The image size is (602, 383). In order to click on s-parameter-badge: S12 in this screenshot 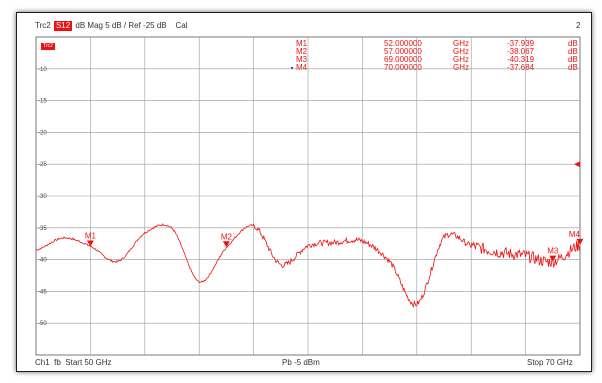, I will do `click(63, 26)`.